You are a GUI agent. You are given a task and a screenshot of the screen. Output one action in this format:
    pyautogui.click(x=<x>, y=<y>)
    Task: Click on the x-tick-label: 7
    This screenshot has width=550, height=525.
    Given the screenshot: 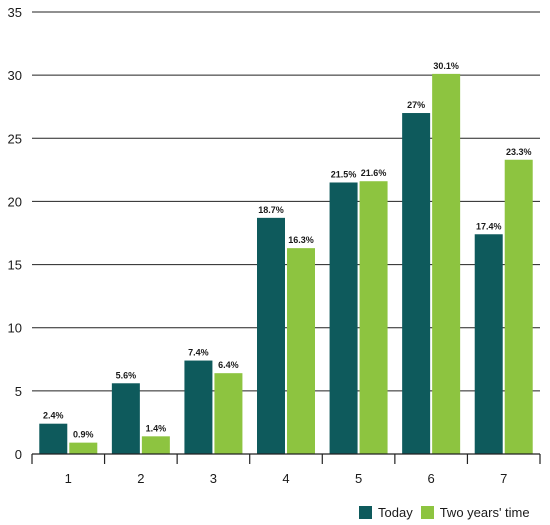 What is the action you would take?
    pyautogui.click(x=503, y=478)
    